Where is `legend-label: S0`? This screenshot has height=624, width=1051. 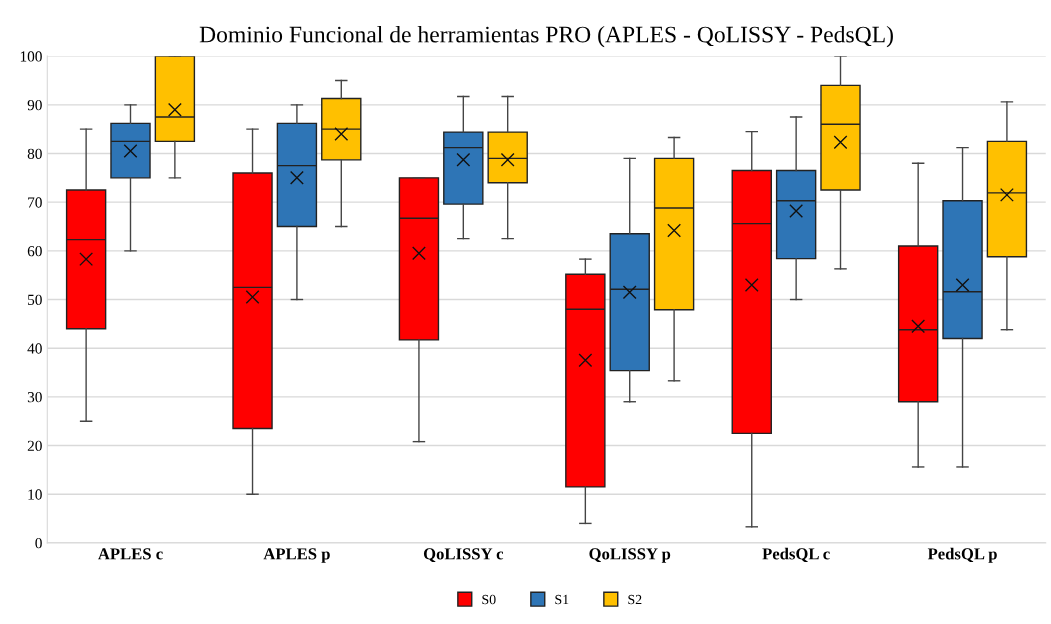
legend-label: S0 is located at coordinates (489, 599).